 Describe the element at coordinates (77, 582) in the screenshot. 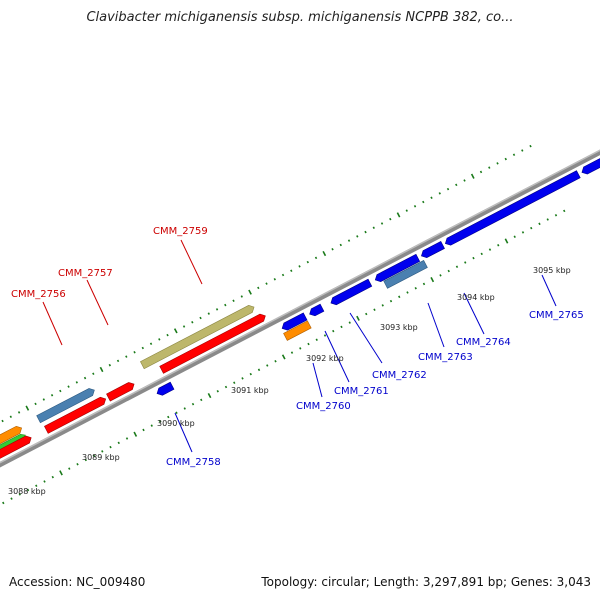

I see `accession-text: Accession: NC_009480` at that location.